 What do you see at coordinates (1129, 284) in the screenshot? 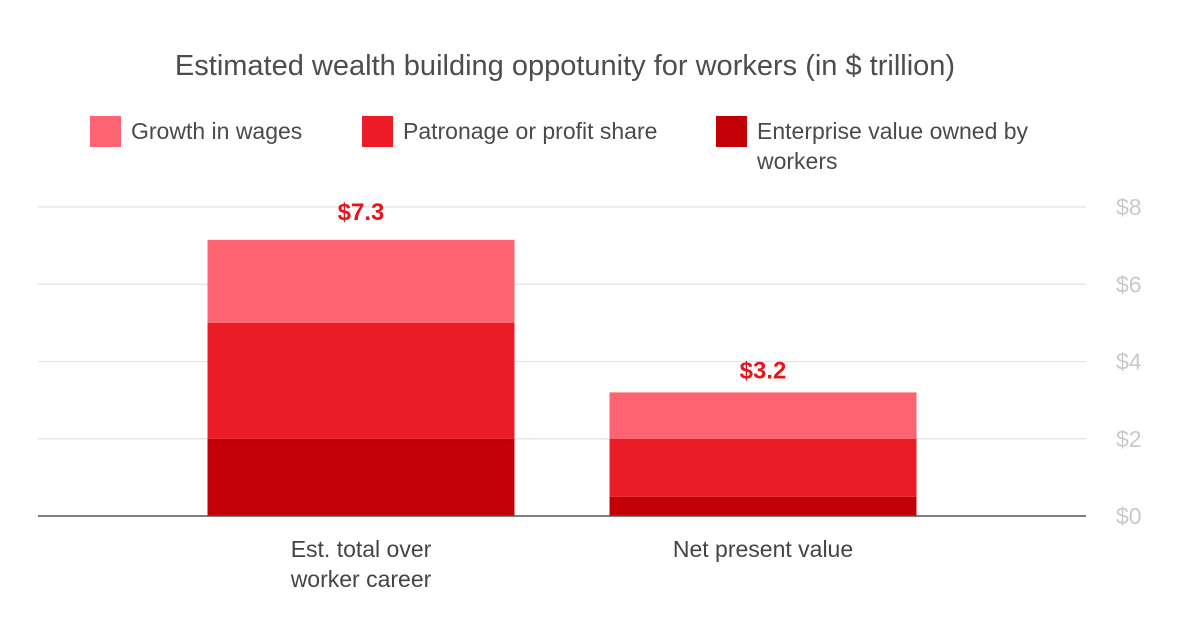
I see `y-tick-label: $6` at bounding box center [1129, 284].